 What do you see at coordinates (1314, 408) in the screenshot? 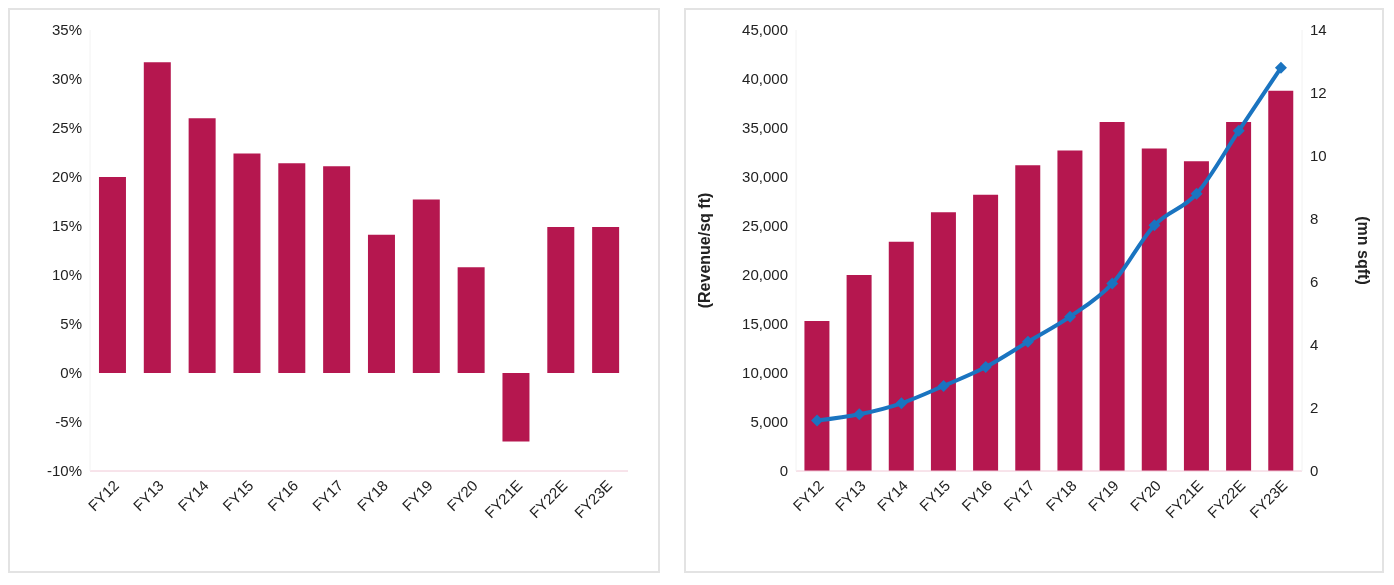
I see `y2-tick-label: 2` at bounding box center [1314, 408].